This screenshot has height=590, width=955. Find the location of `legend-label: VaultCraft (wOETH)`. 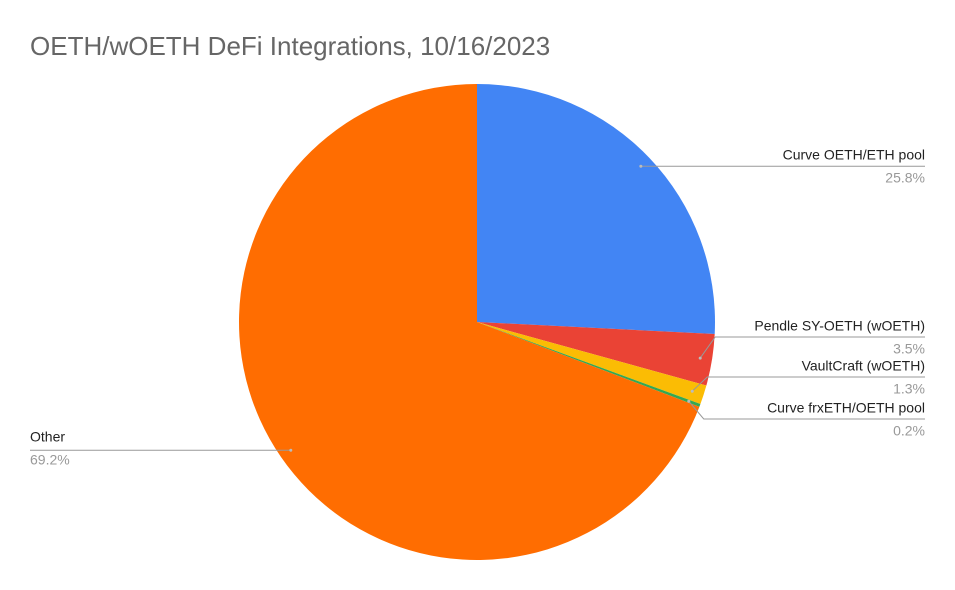

legend-label: VaultCraft (wOETH) is located at coordinates (863, 366).